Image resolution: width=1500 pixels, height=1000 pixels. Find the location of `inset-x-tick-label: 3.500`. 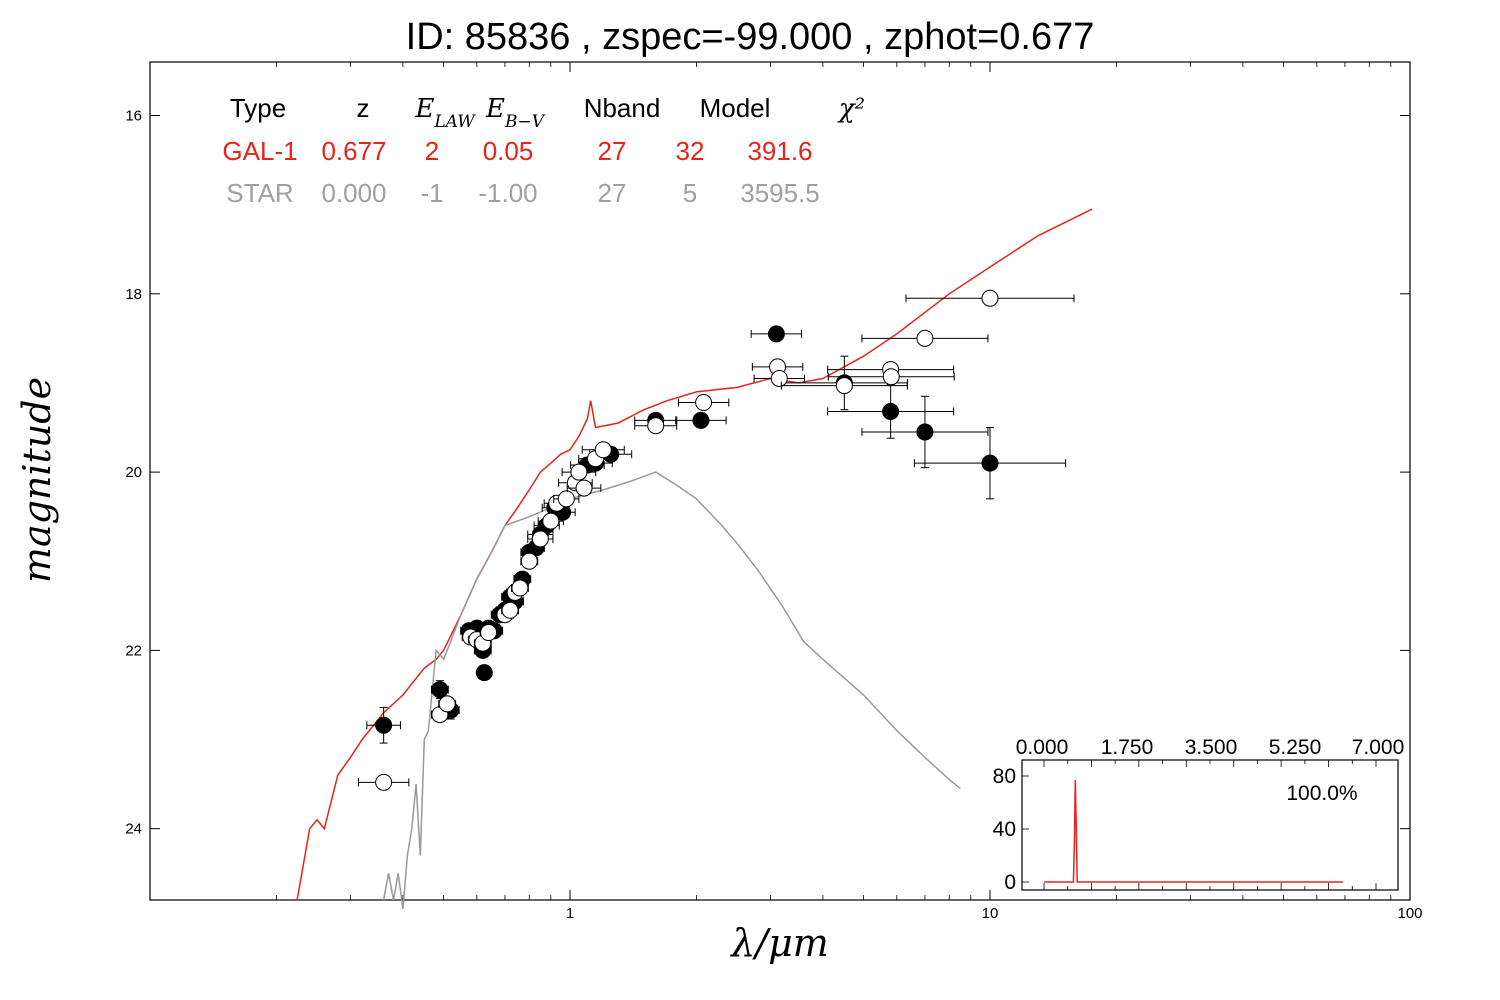

inset-x-tick-label: 3.500 is located at coordinates (1211, 747).